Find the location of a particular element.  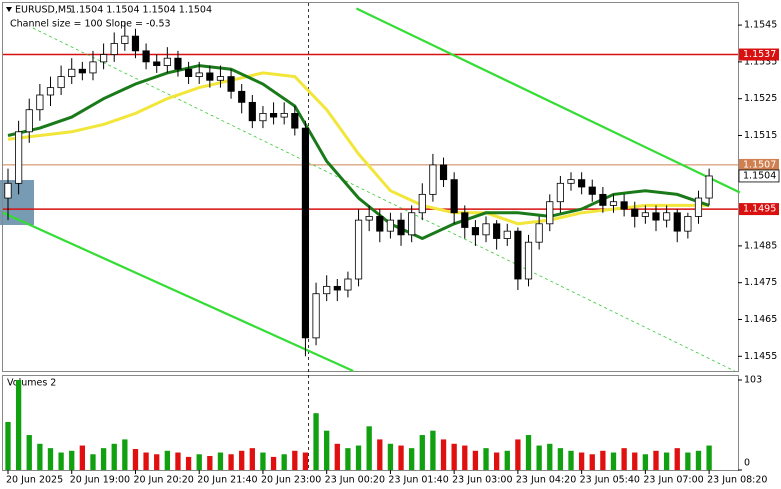

level-label-box is located at coordinates (759, 54).